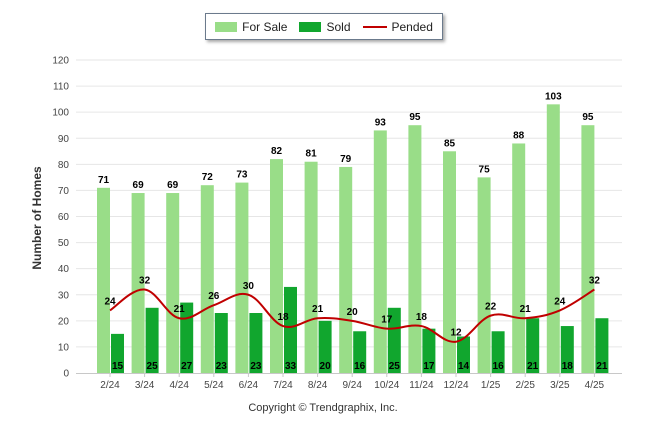  What do you see at coordinates (64, 347) in the screenshot?
I see `y-tick-label: 10` at bounding box center [64, 347].